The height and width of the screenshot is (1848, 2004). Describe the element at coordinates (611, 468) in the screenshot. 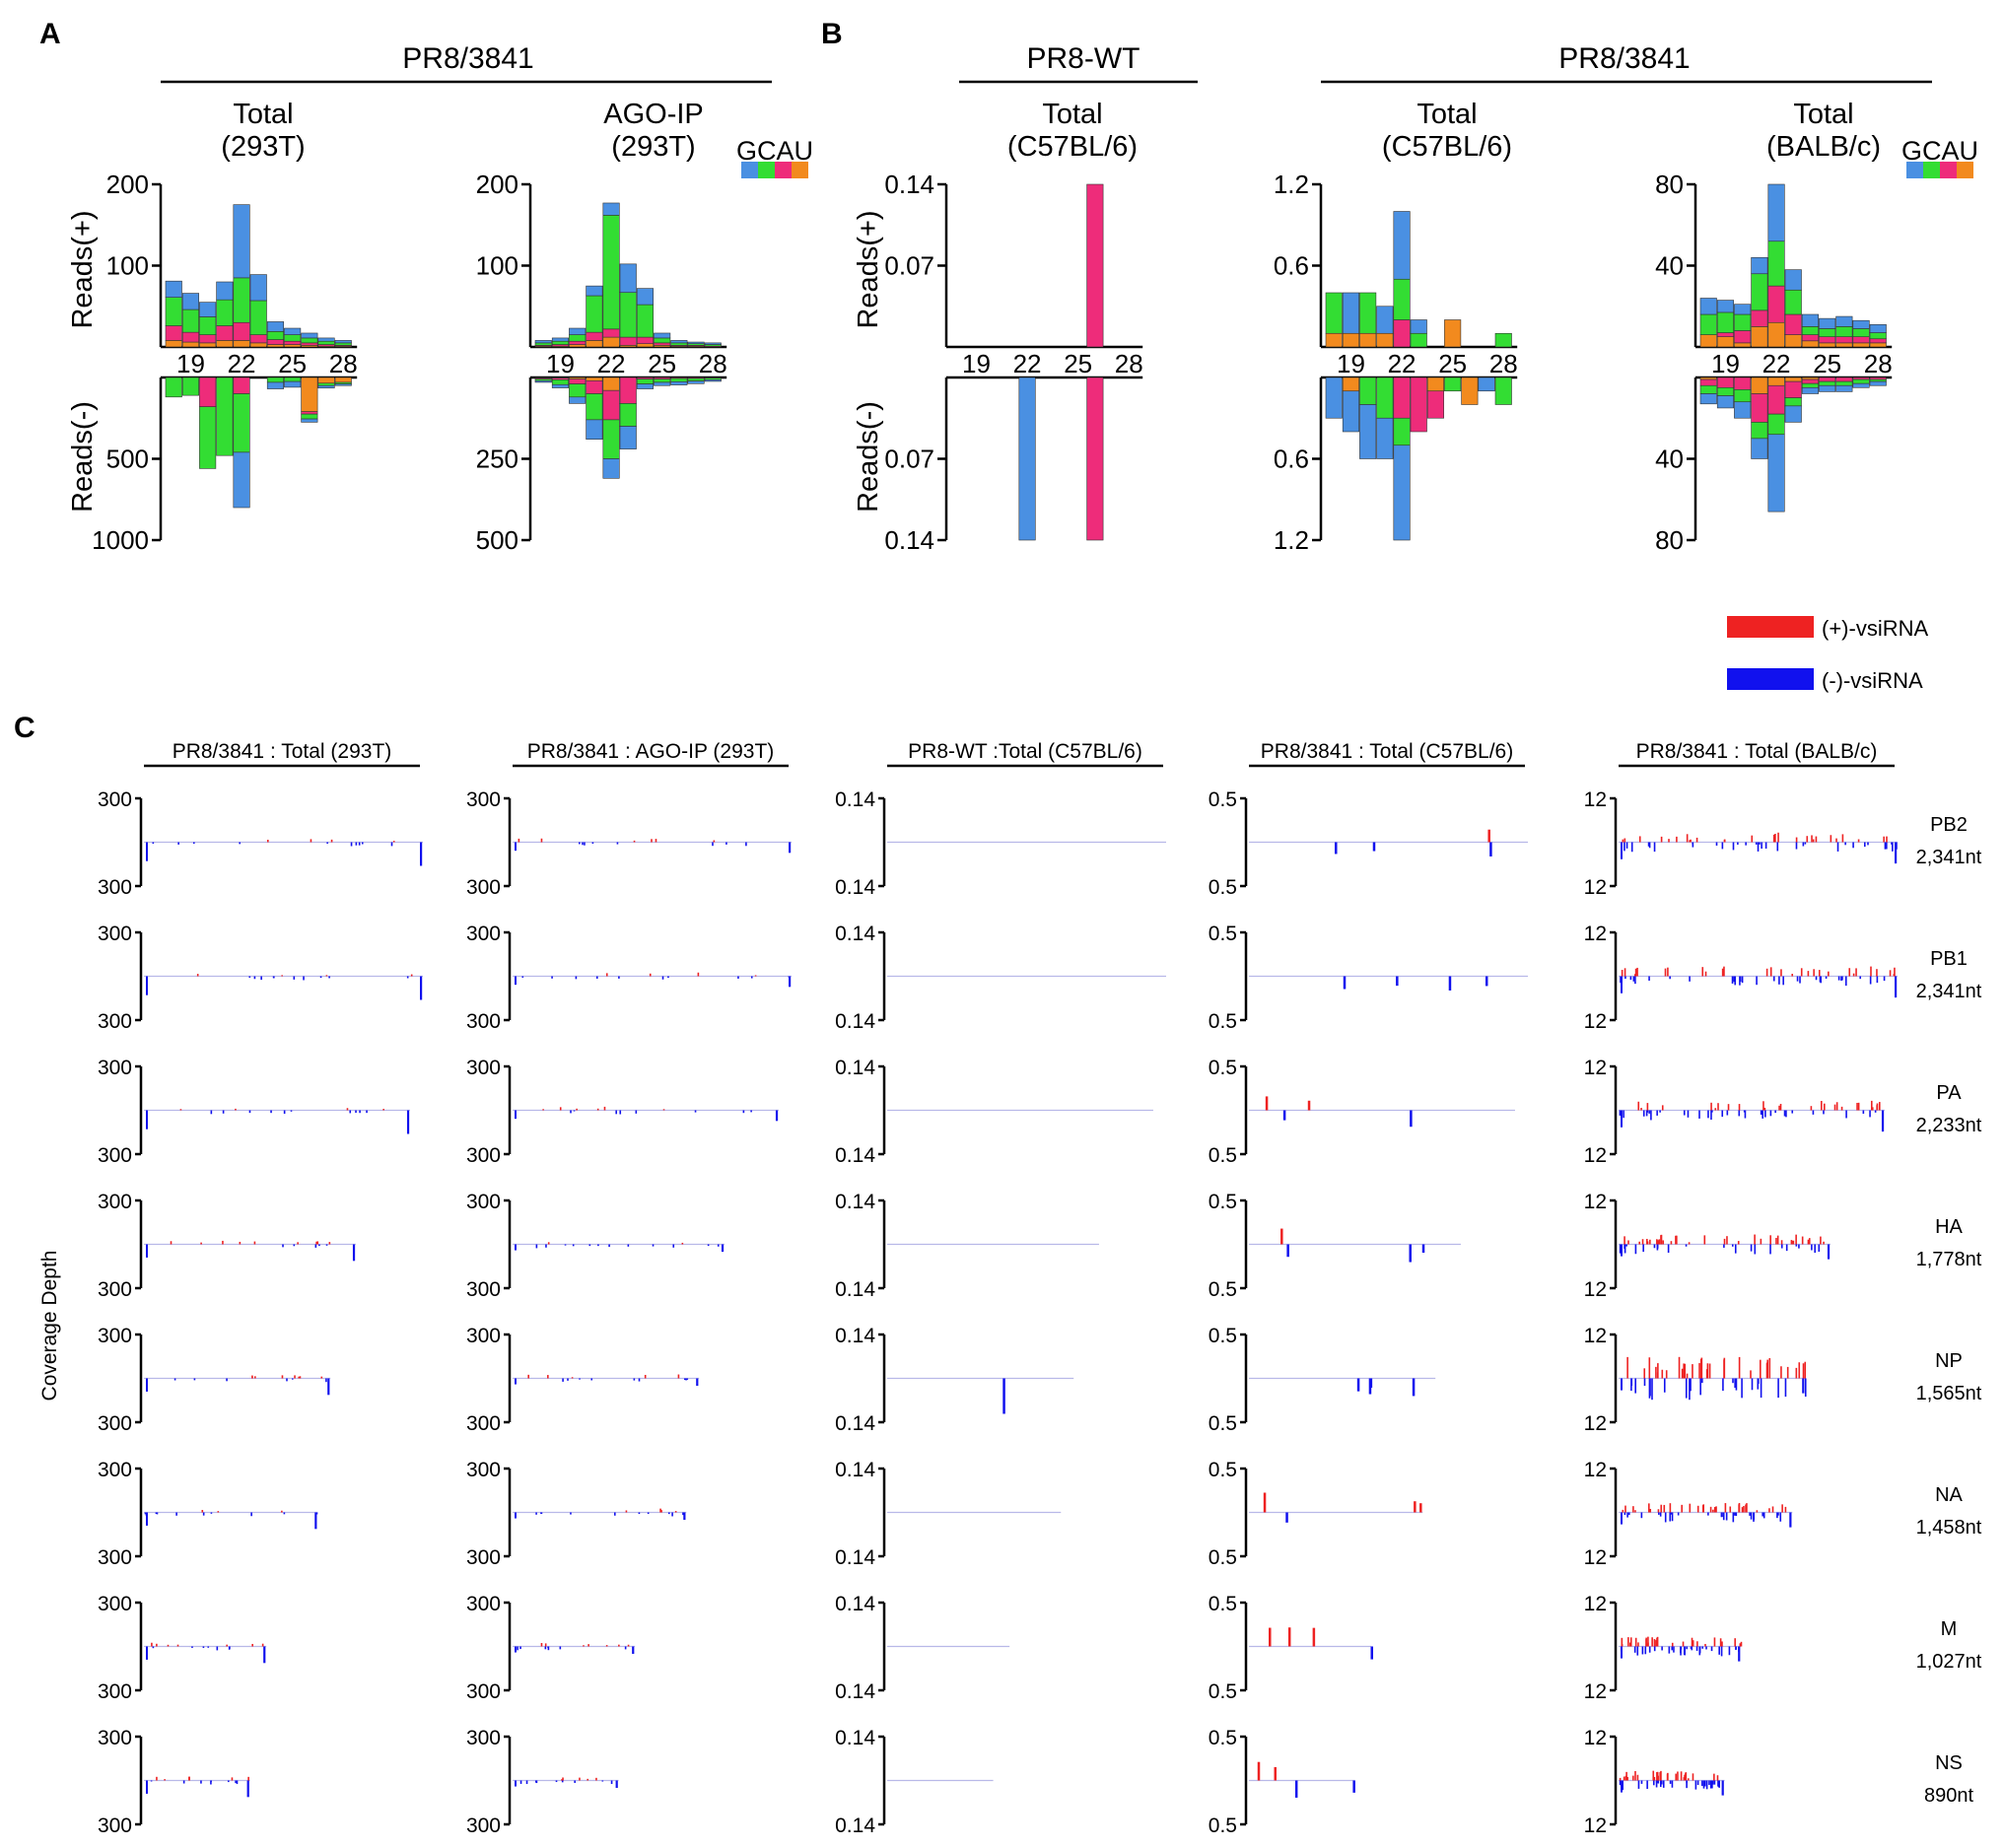

I see `neg-bar-22-G` at that location.